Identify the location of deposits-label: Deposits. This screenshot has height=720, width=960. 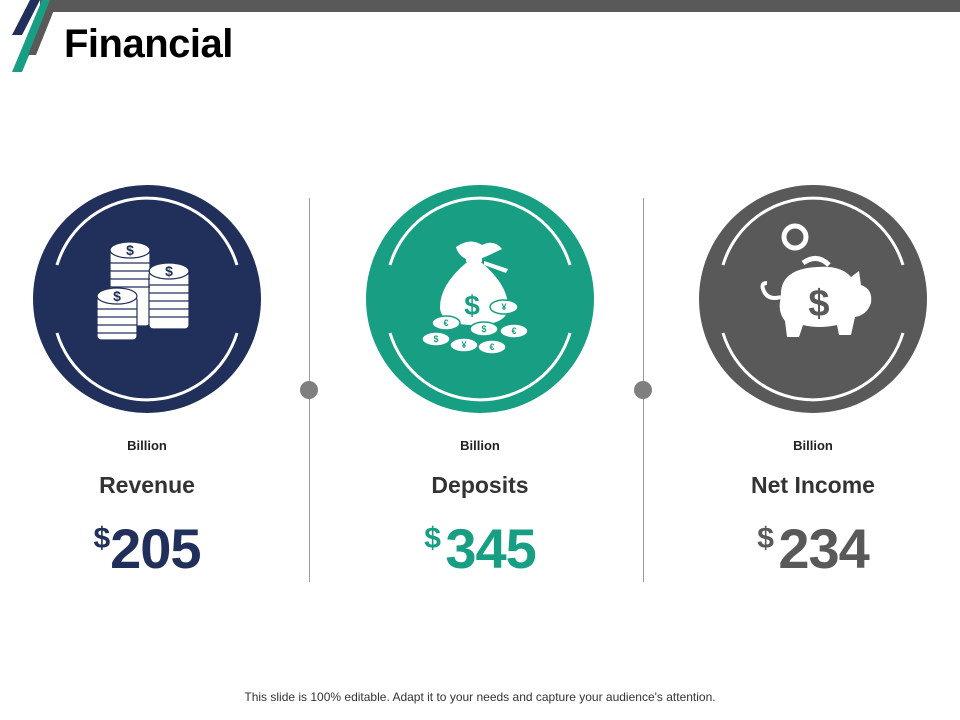
(480, 485).